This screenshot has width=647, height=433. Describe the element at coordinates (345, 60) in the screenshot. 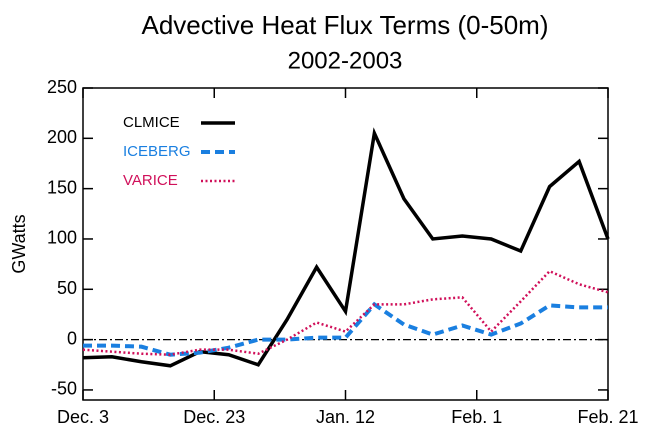

I see `chart-subtitle: 2002-2003` at that location.